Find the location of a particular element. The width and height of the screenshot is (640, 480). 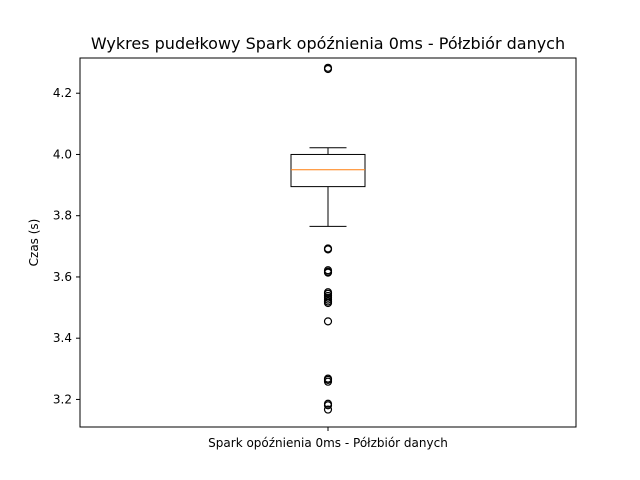

y-axis: 3.2 3.4 3.6 3.8 4.0 4.2 is located at coordinates (66, 246).